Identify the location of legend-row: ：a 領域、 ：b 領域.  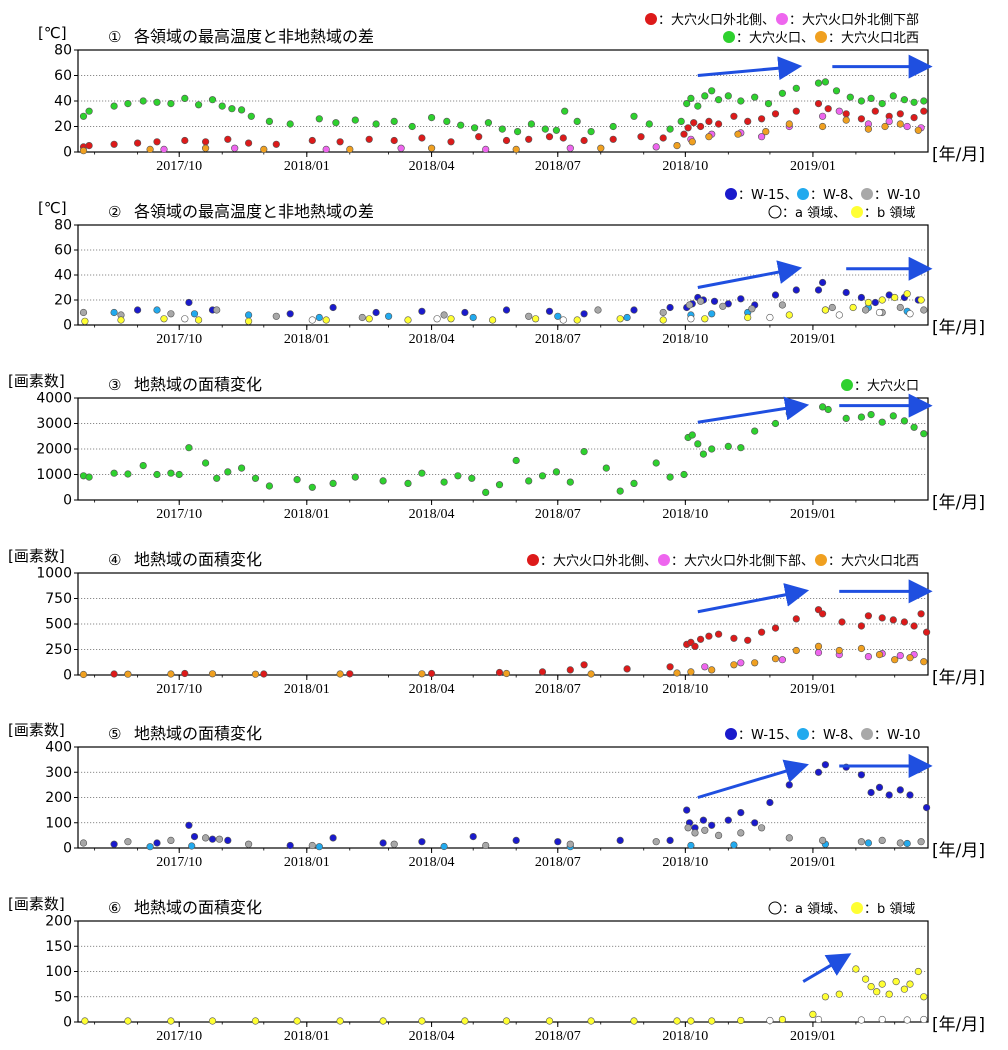
(841, 213).